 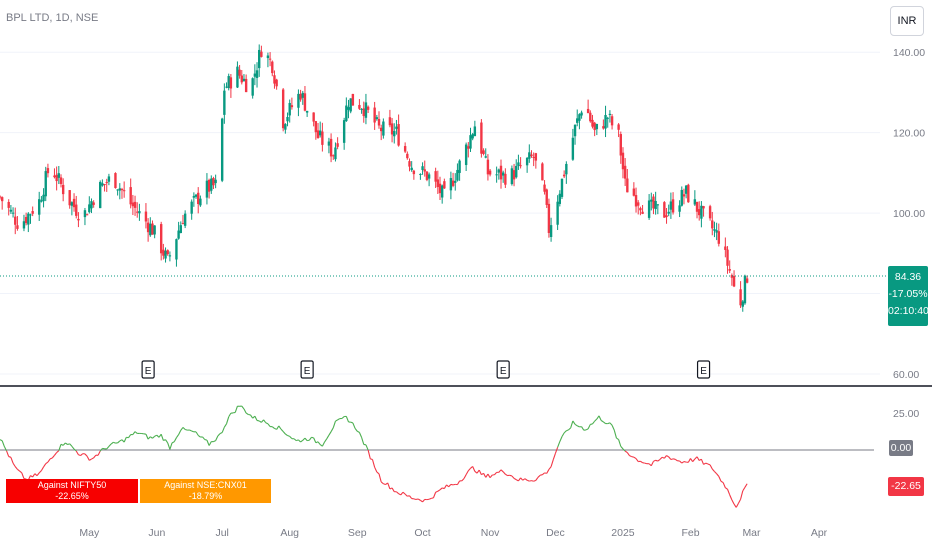 I want to click on currency-button: INR, so click(x=907, y=21).